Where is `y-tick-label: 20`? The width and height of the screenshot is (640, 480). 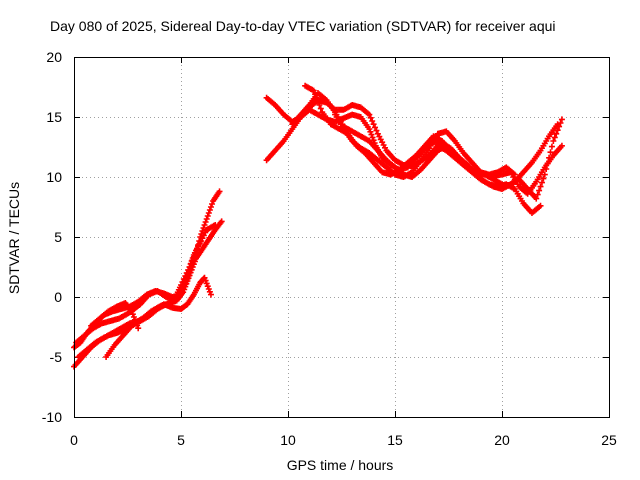
y-tick-label: 20 is located at coordinates (54, 57).